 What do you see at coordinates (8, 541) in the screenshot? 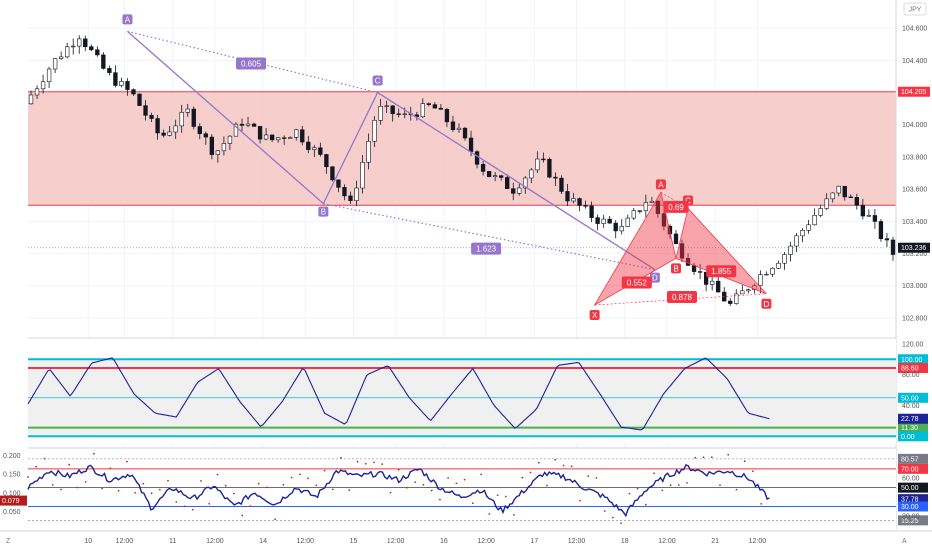
I see `corner-label-left: Z` at bounding box center [8, 541].